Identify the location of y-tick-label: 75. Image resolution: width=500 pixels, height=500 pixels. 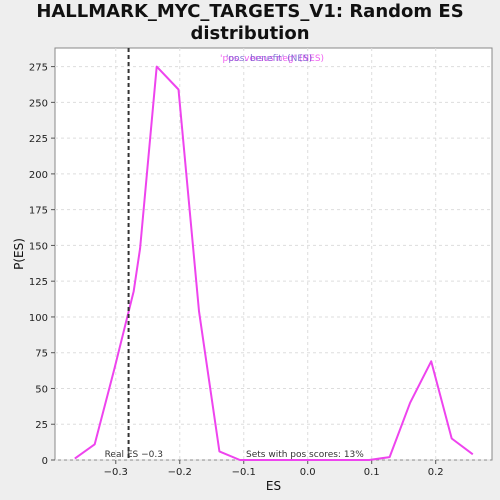
(41, 354).